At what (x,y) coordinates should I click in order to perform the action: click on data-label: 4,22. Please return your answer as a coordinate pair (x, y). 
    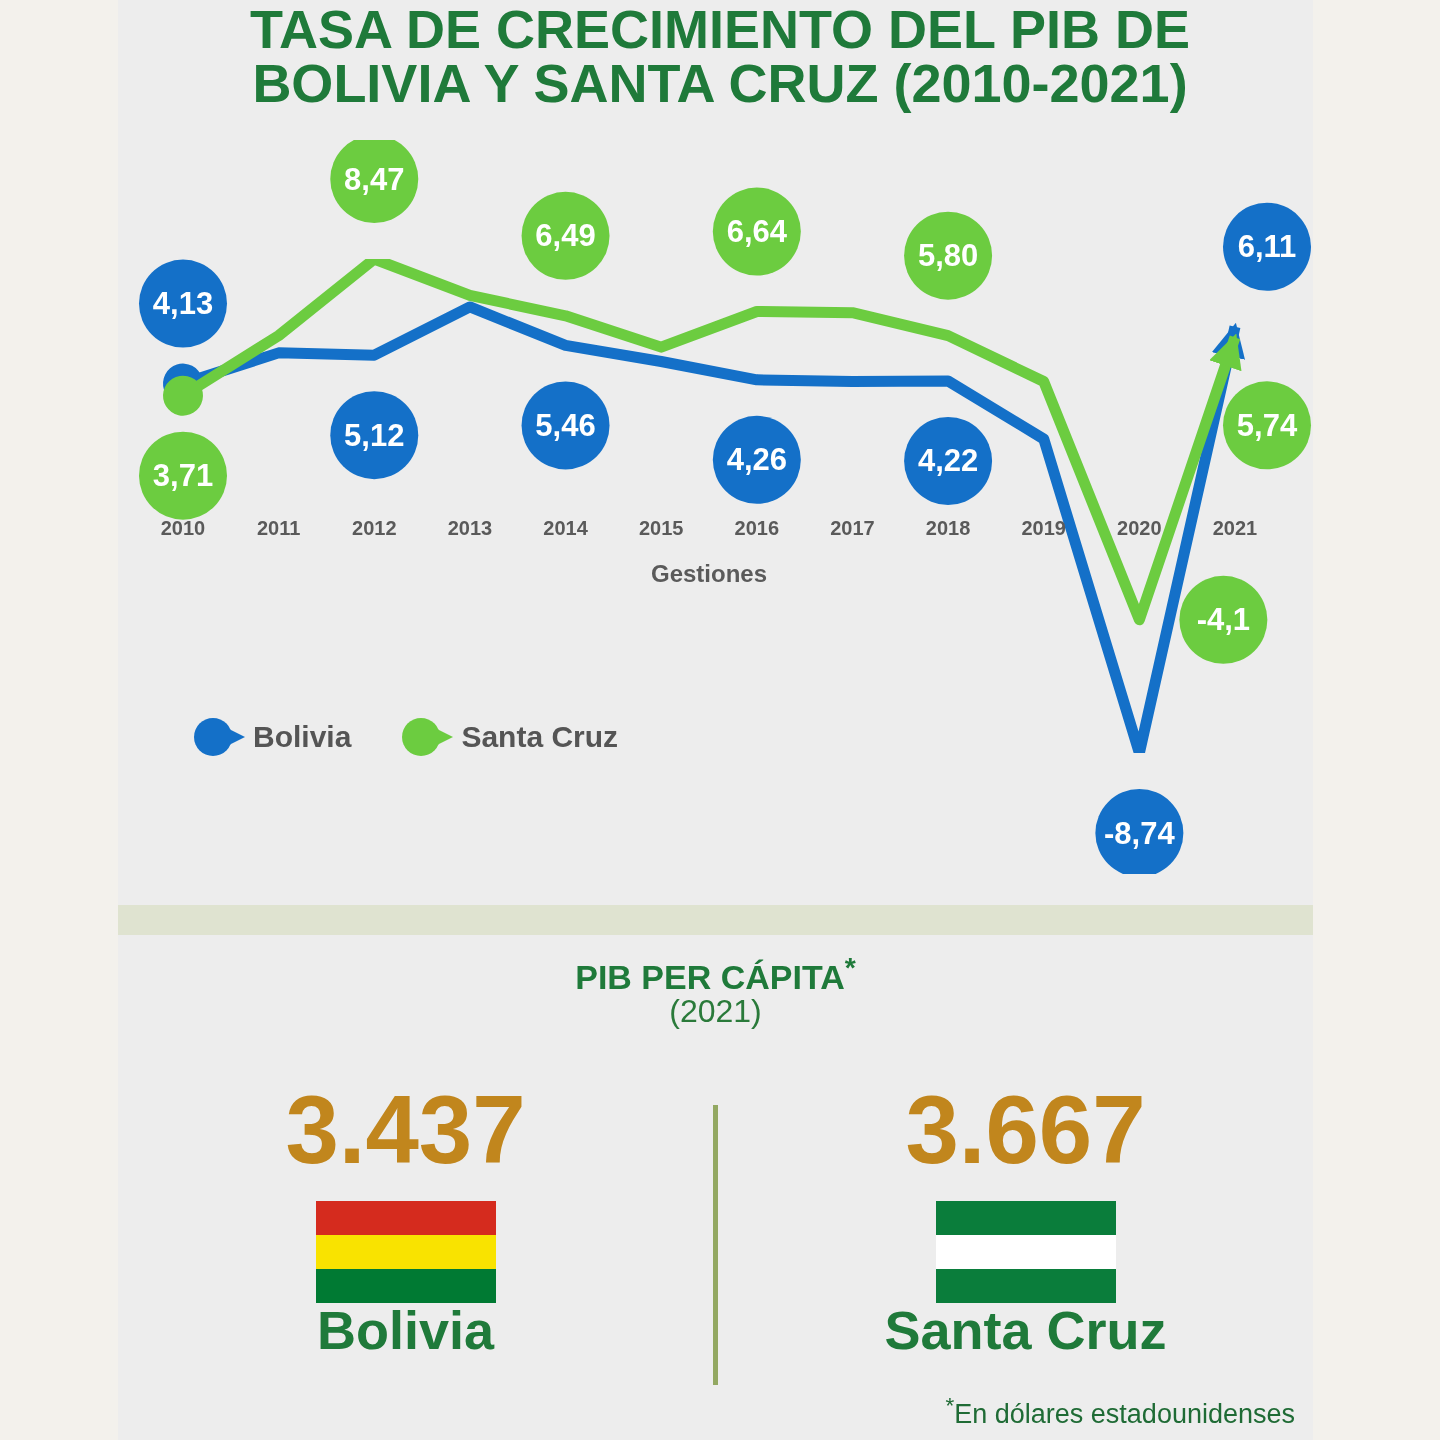
    Looking at the image, I should click on (948, 461).